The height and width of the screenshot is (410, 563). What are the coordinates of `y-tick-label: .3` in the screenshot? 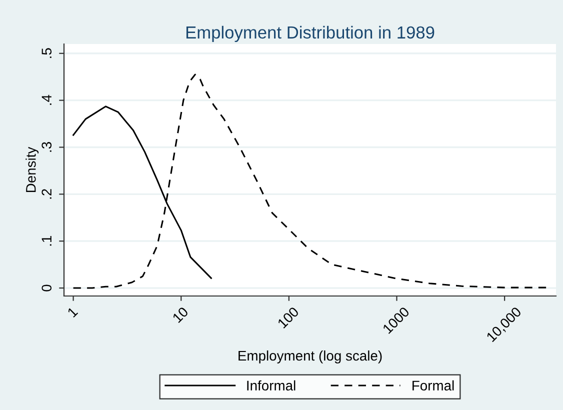 It's located at (47, 147).